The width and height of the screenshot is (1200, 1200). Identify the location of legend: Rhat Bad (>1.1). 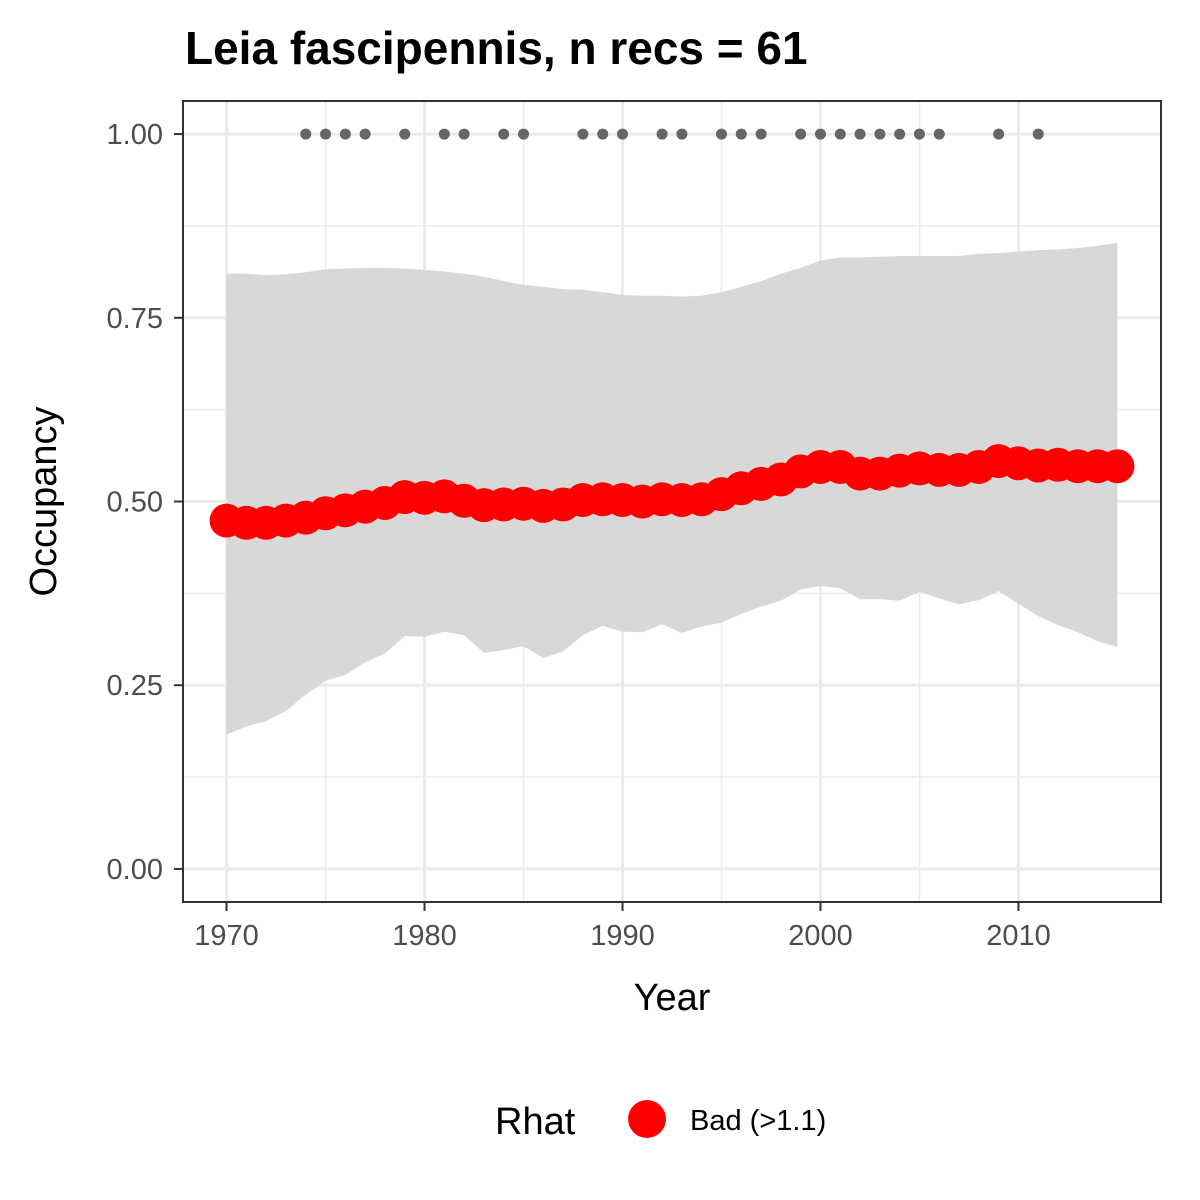
(660, 1121).